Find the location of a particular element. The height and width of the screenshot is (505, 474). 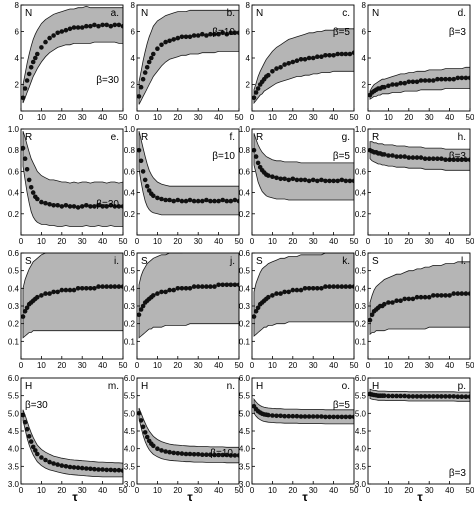

y-tick-label: 0.6 is located at coordinates (130, 253).